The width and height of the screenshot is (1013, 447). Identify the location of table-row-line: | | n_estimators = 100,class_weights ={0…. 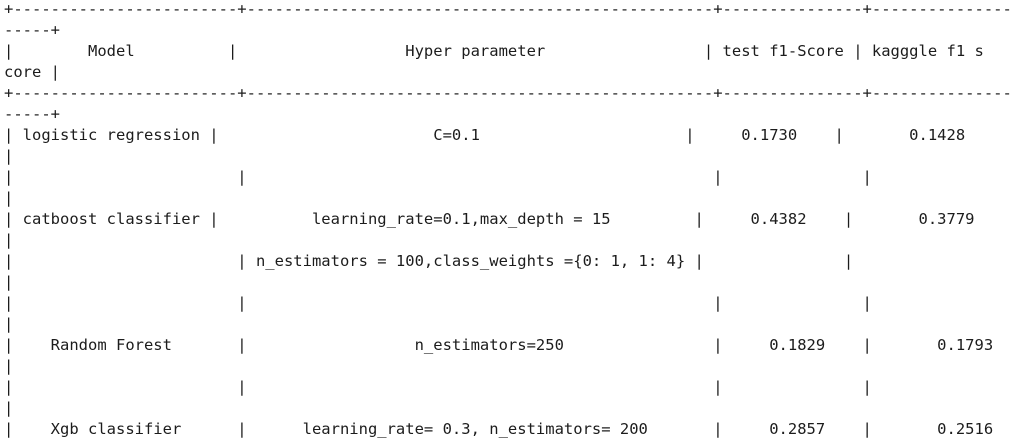
(429, 261).